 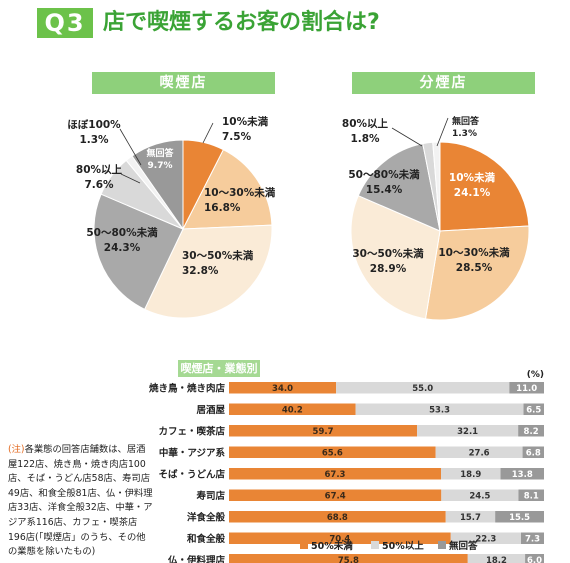 I want to click on bar-value-8-2: 6.0, so click(x=534, y=559).